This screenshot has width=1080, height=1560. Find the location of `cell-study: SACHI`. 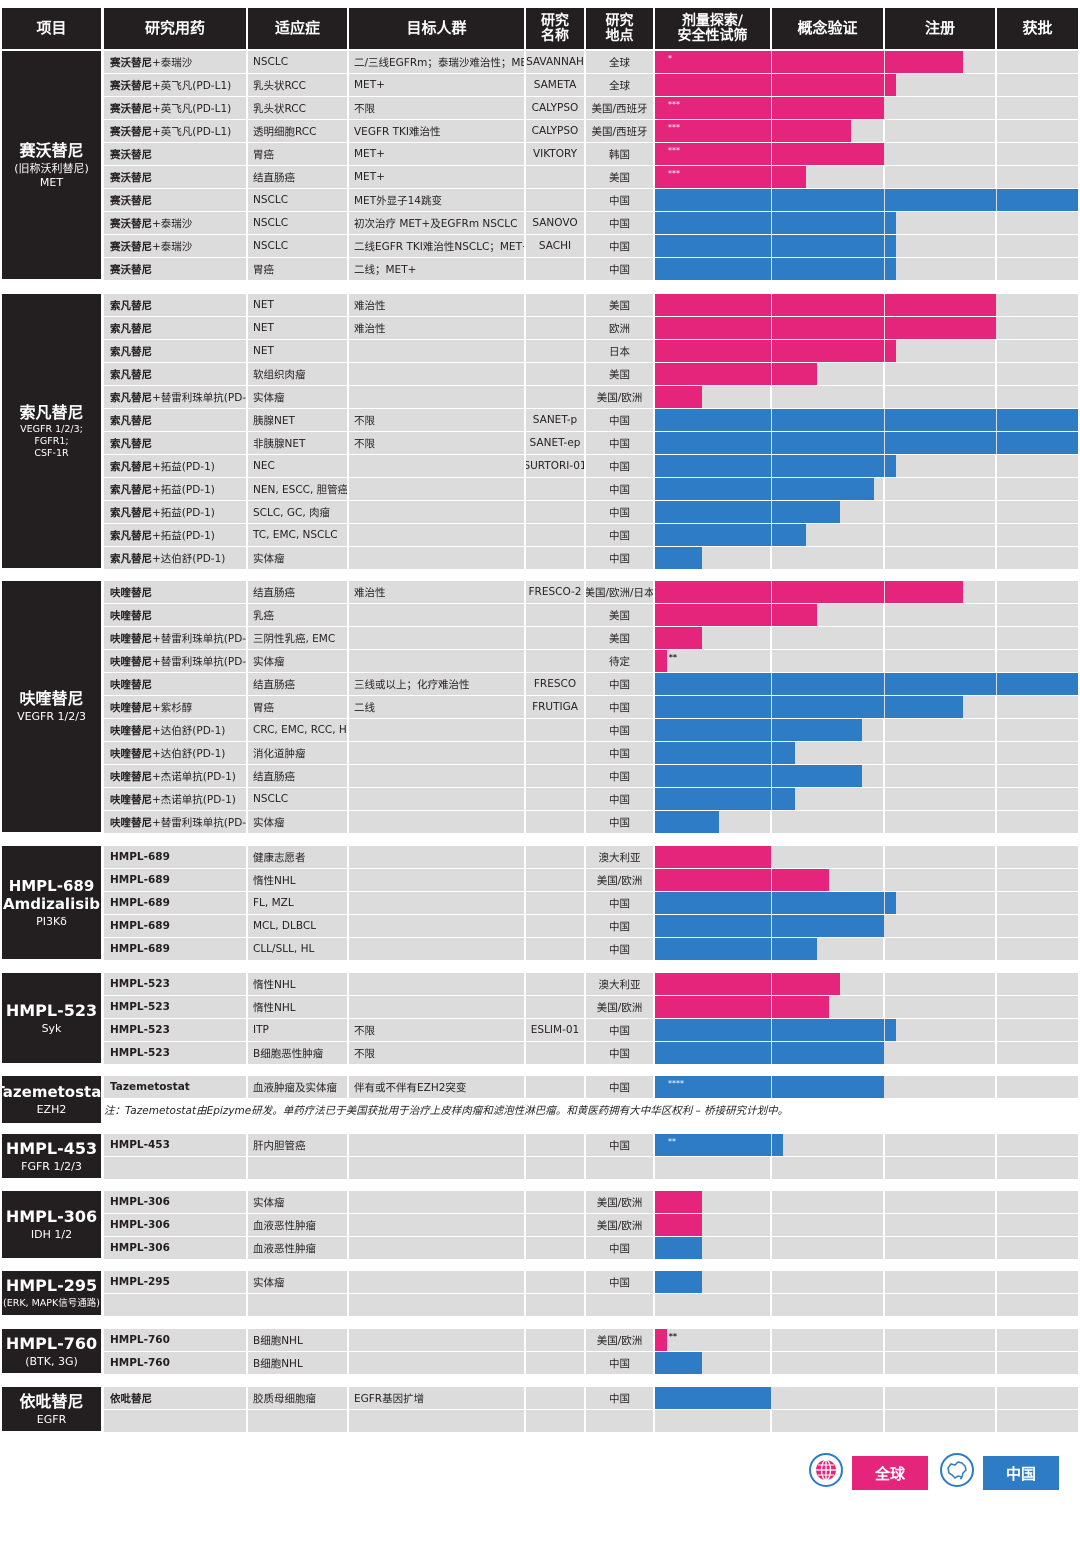

cell-study: SACHI is located at coordinates (555, 246).